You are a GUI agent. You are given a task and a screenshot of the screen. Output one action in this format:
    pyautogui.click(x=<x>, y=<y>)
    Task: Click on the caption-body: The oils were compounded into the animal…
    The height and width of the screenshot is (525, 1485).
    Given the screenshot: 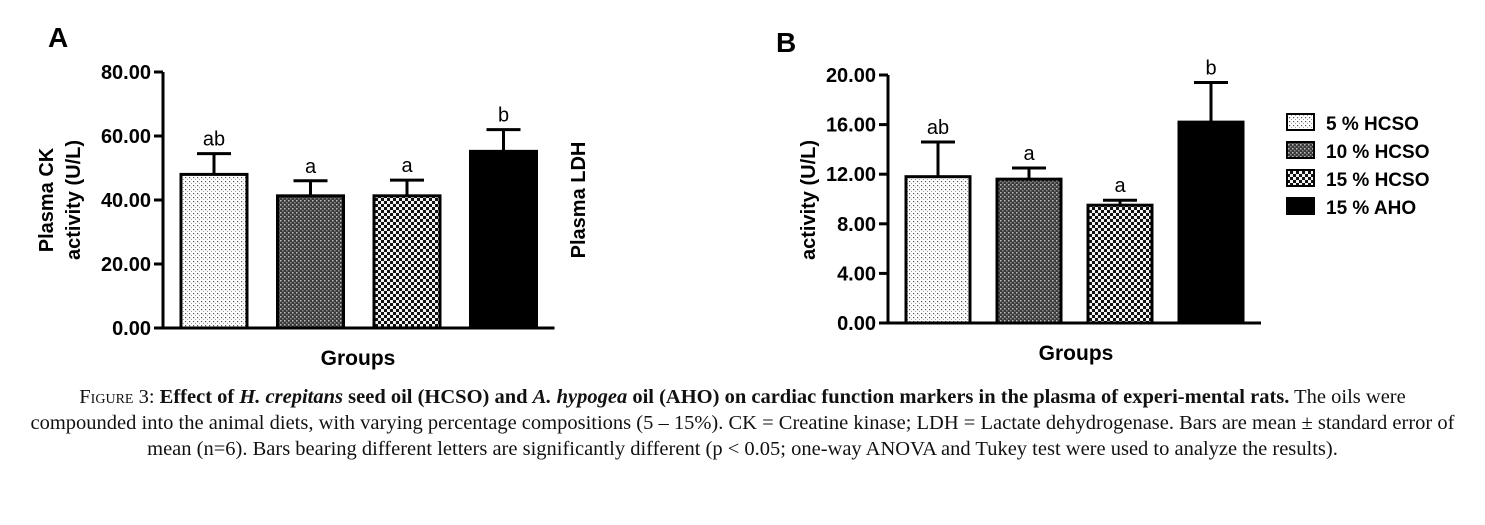 What is the action you would take?
    pyautogui.click(x=742, y=423)
    